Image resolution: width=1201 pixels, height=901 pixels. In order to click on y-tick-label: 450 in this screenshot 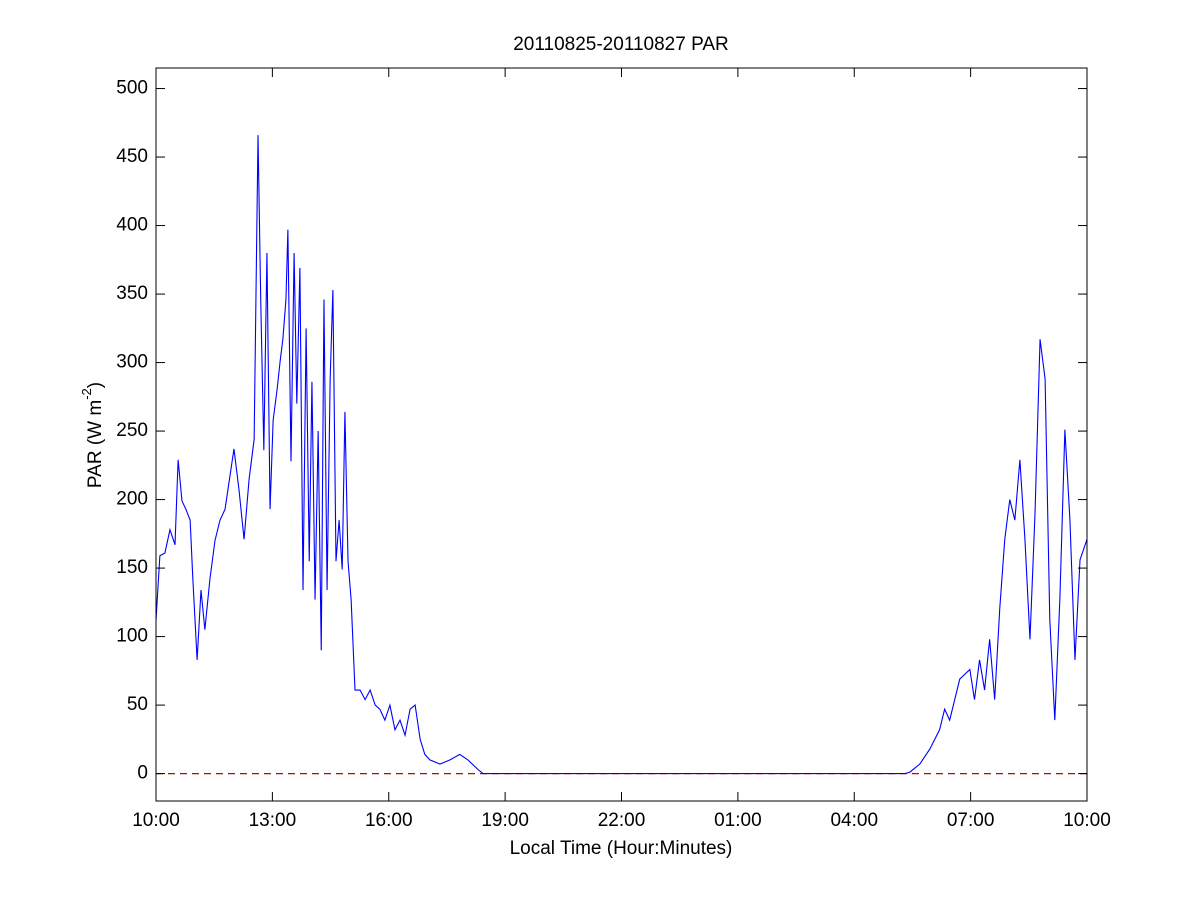, I will do `click(132, 156)`.